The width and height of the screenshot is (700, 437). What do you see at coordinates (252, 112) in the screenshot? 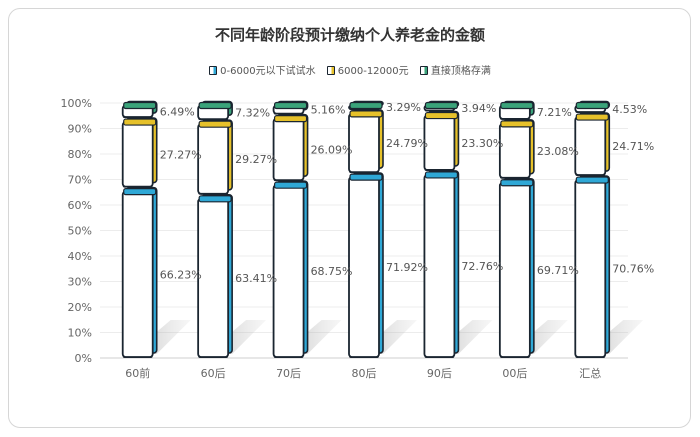
I see `data-label: 7.32%` at bounding box center [252, 112].